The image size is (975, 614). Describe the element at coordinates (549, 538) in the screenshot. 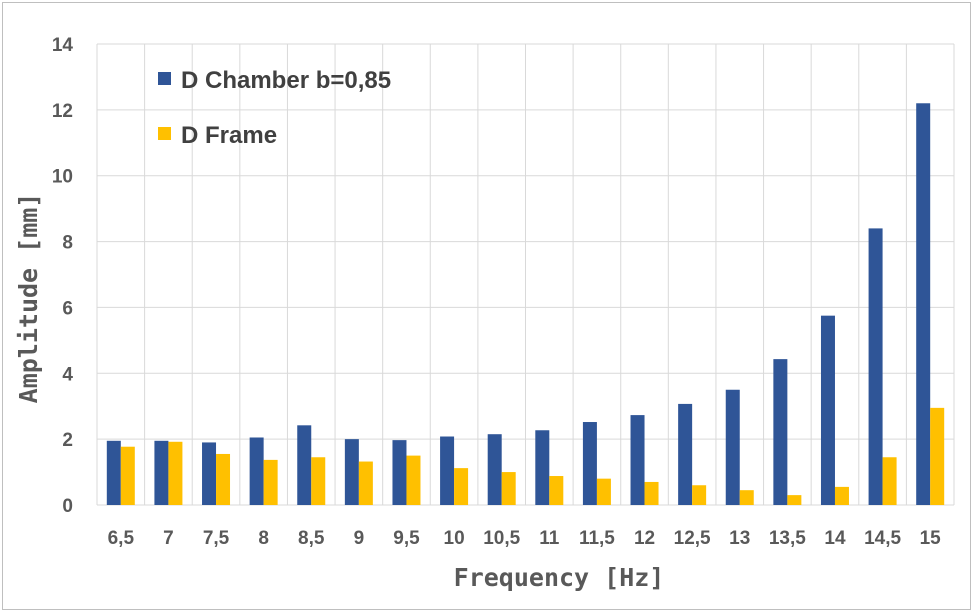

I see `x-tick-label: 11` at that location.